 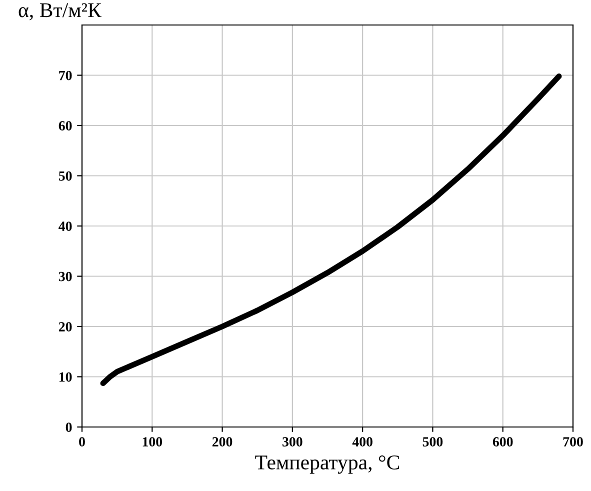 What do you see at coordinates (65, 125) in the screenshot?
I see `y-tick-label: 60` at bounding box center [65, 125].